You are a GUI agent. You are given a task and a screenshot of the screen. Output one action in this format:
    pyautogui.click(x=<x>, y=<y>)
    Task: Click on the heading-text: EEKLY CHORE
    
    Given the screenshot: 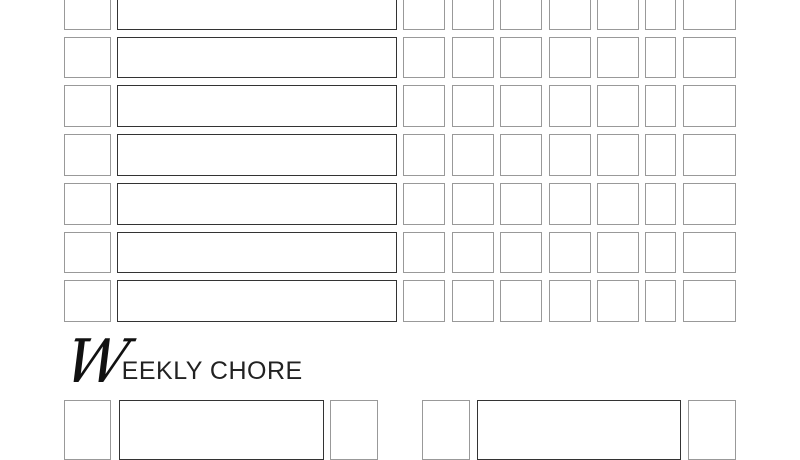 What is the action you would take?
    pyautogui.click(x=212, y=371)
    